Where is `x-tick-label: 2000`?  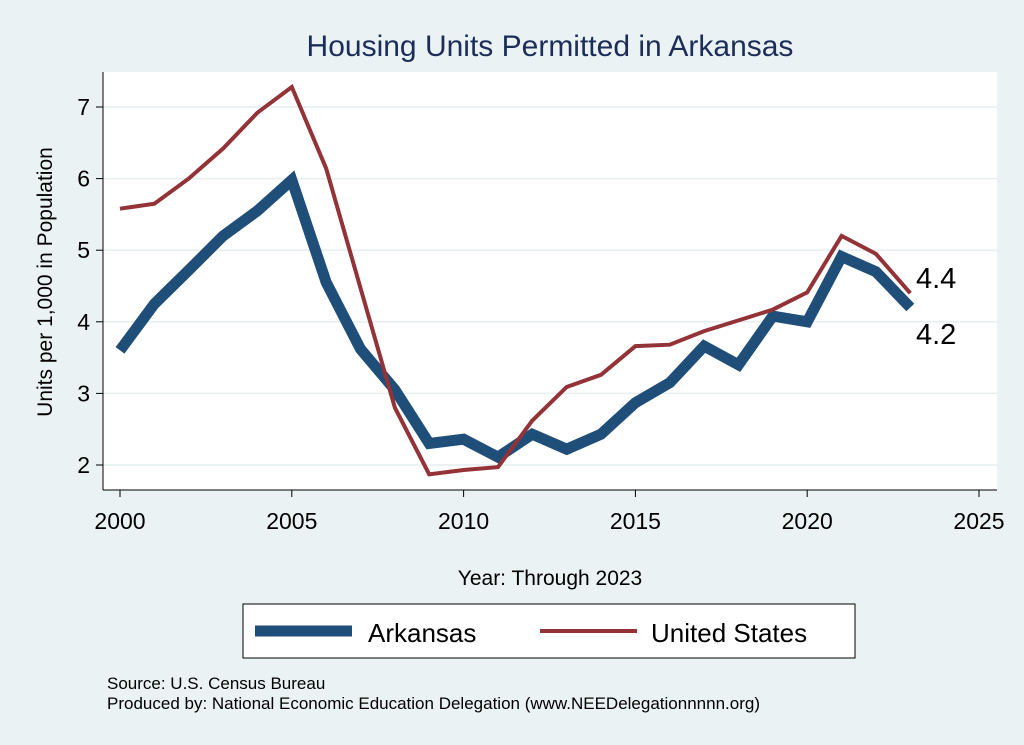 x-tick-label: 2000 is located at coordinates (119, 521).